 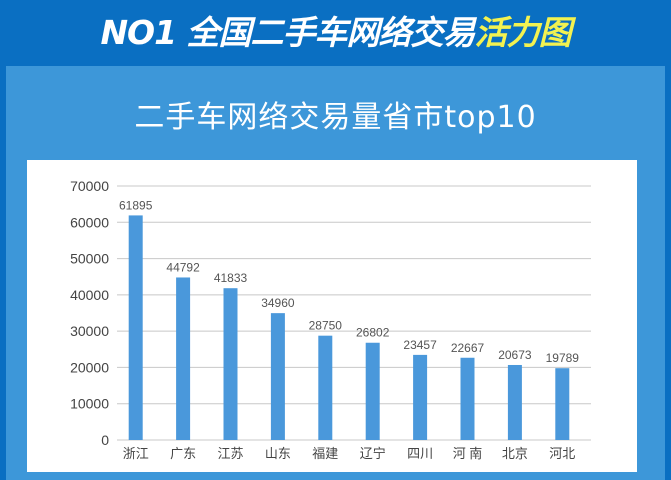 What do you see at coordinates (287, 32) in the screenshot?
I see `main-title-text: NO1 全国二手车网络交易` at bounding box center [287, 32].